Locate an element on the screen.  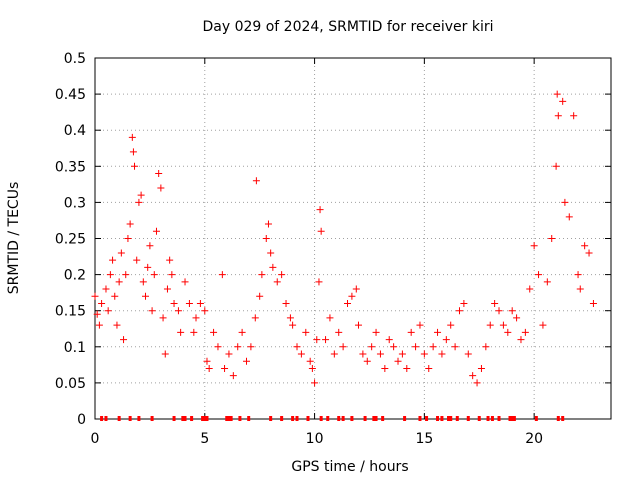
y-tick-label: 0.4 is located at coordinates (75, 131).